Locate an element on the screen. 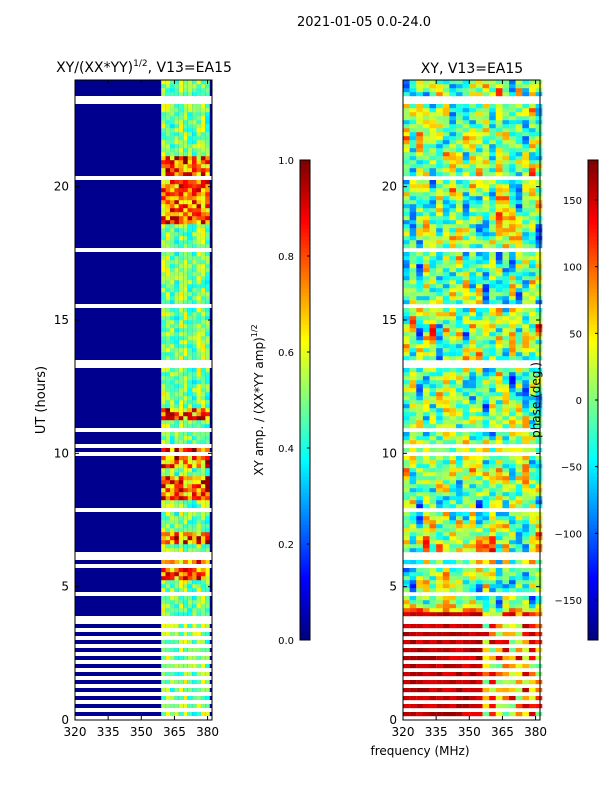 The width and height of the screenshot is (600, 800). left-panel-title: XY/(XX*YY)1/2, V13=EA15 is located at coordinates (144, 67).